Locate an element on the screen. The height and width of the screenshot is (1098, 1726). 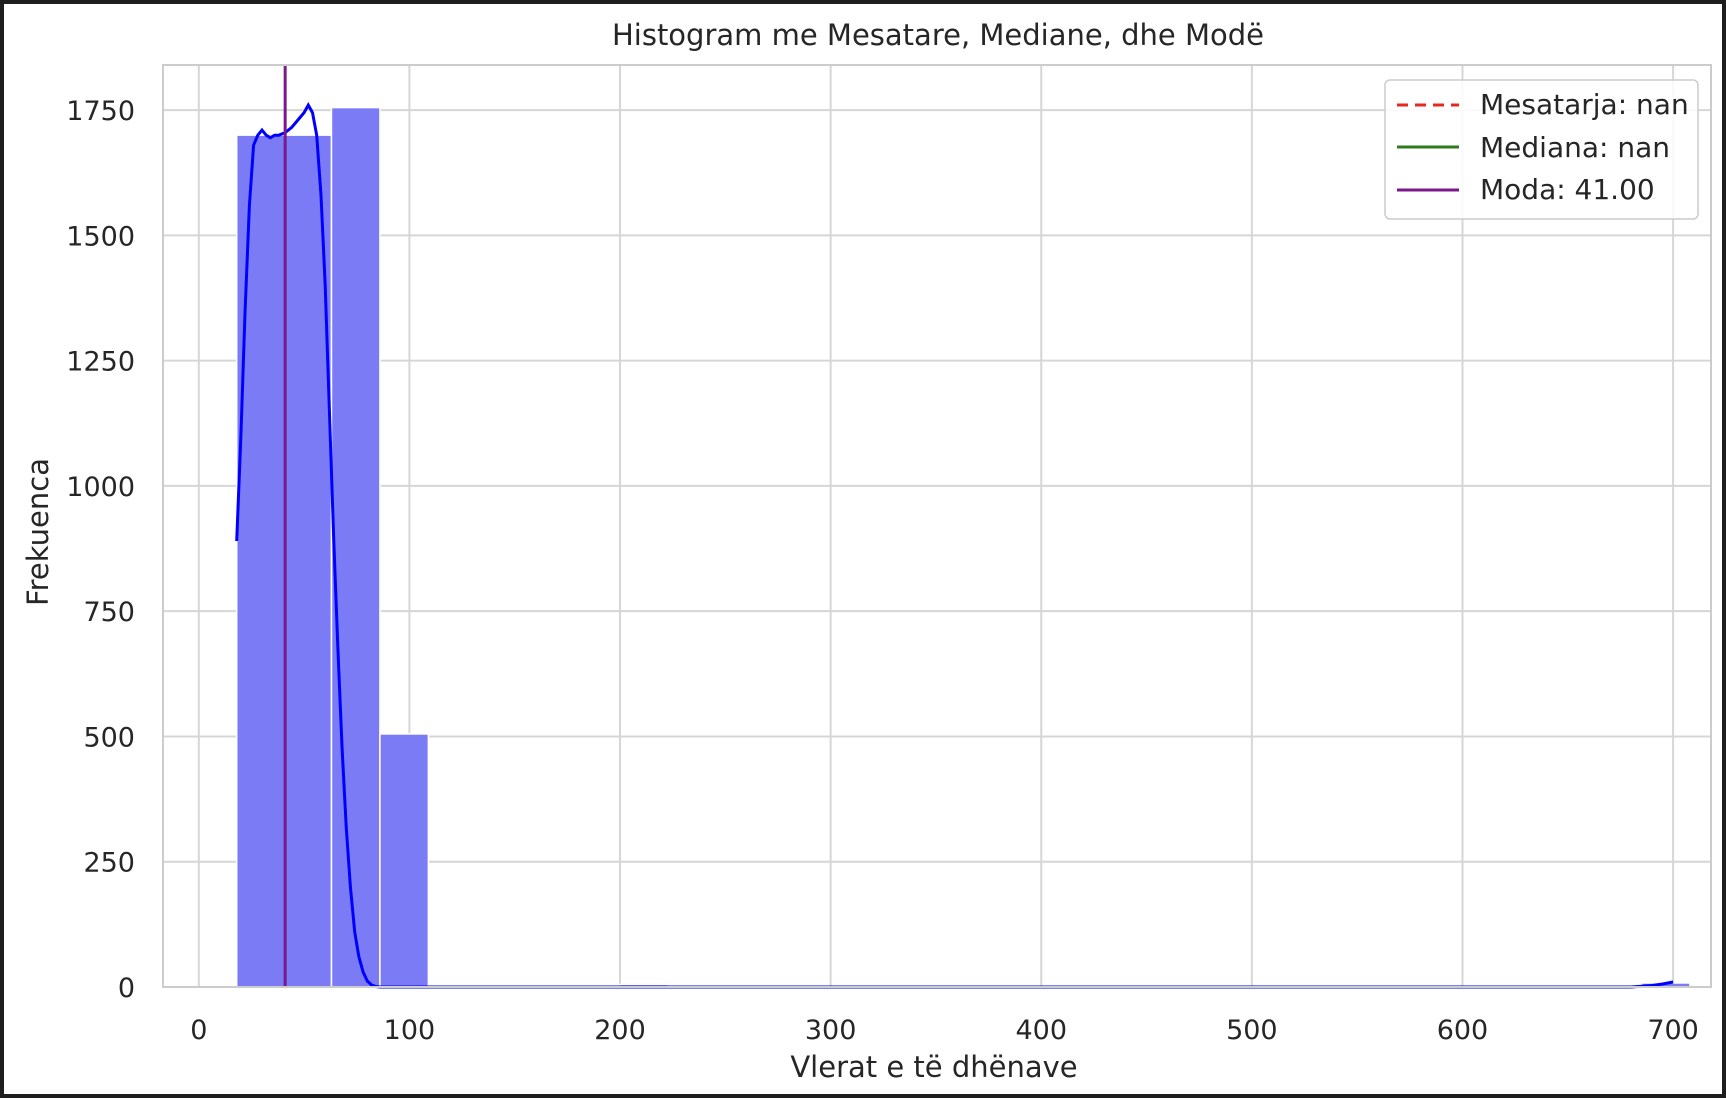
y-tick-label: 250 is located at coordinates (109, 863).